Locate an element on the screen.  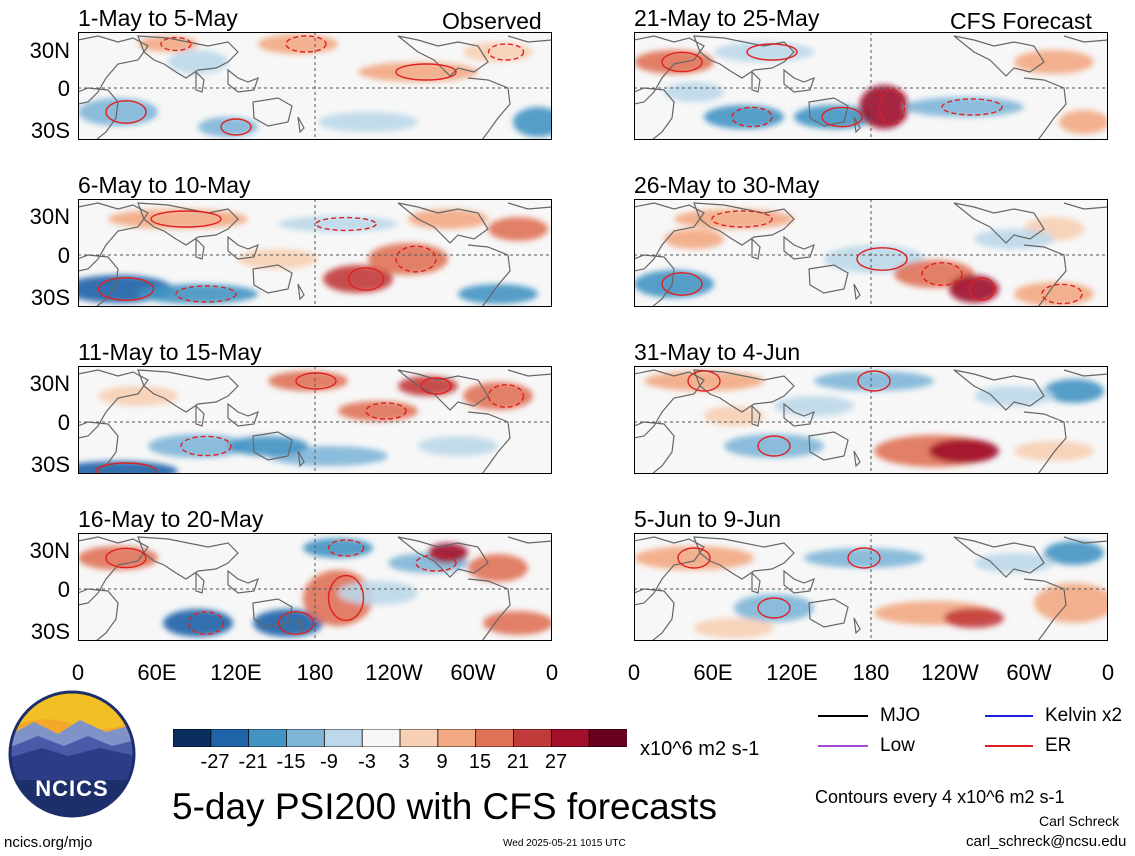
panel-title-1: 1-May to 5-May is located at coordinates (158, 18).